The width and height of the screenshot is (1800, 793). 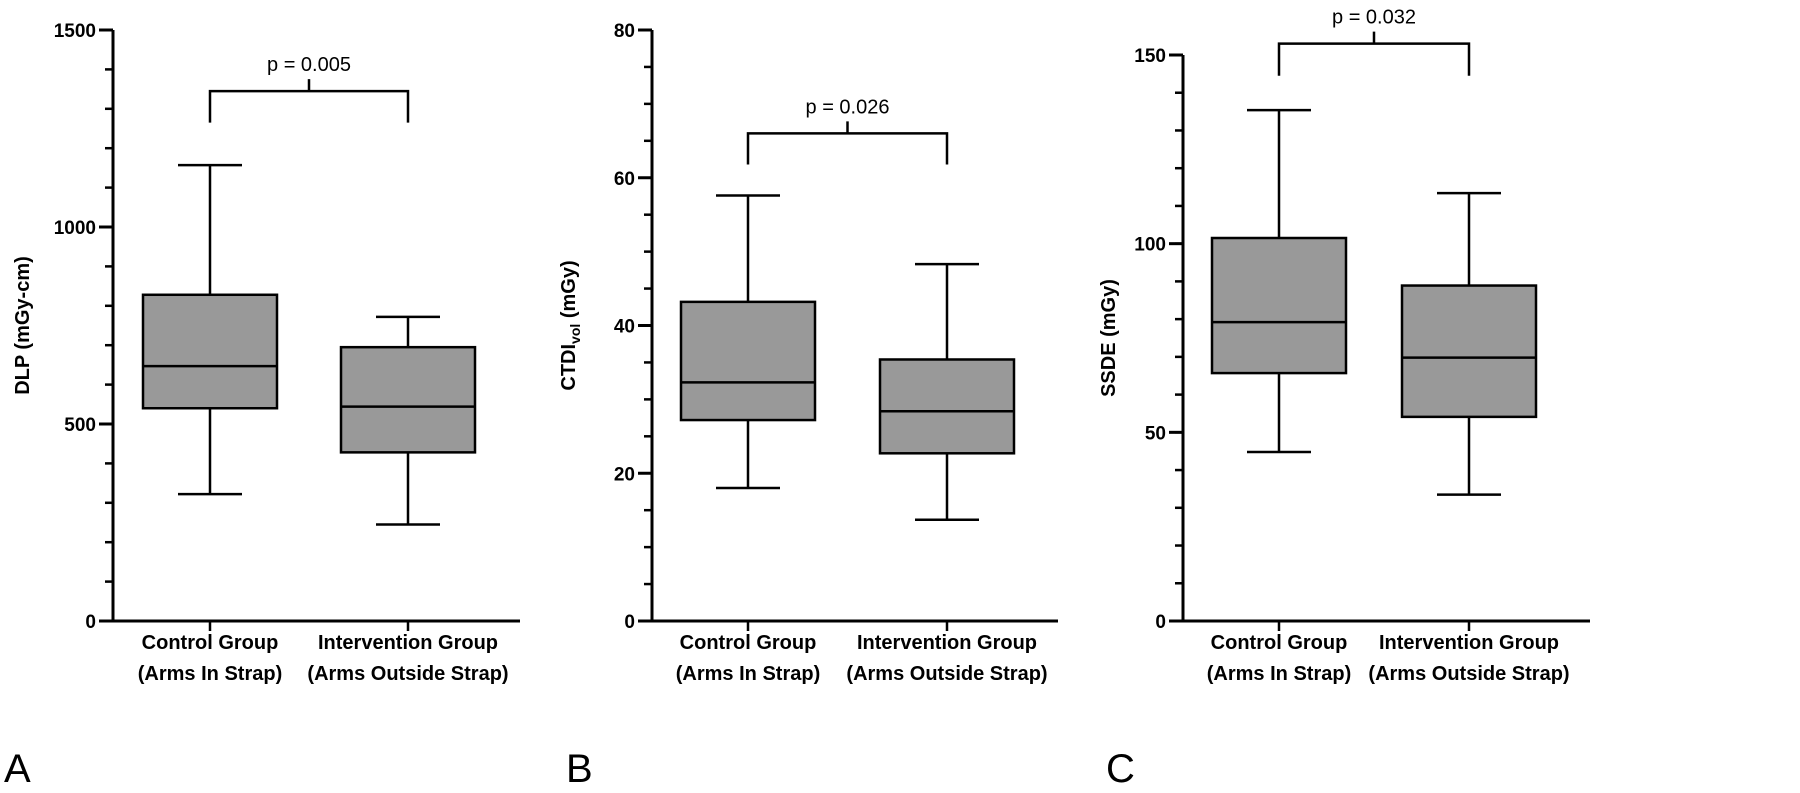 What do you see at coordinates (624, 327) in the screenshot?
I see `y-tick-label: 40` at bounding box center [624, 327].